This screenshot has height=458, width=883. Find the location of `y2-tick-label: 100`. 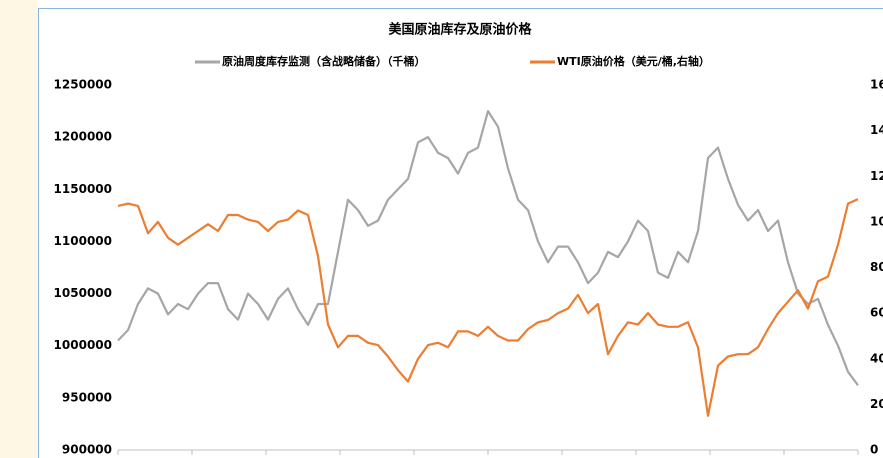

y2-tick-label: 100 is located at coordinates (876, 221).